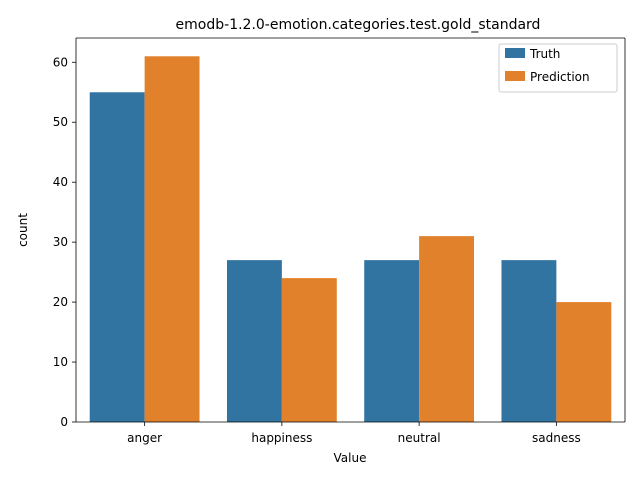  I want to click on y-tick-label: 50, so click(60, 122).